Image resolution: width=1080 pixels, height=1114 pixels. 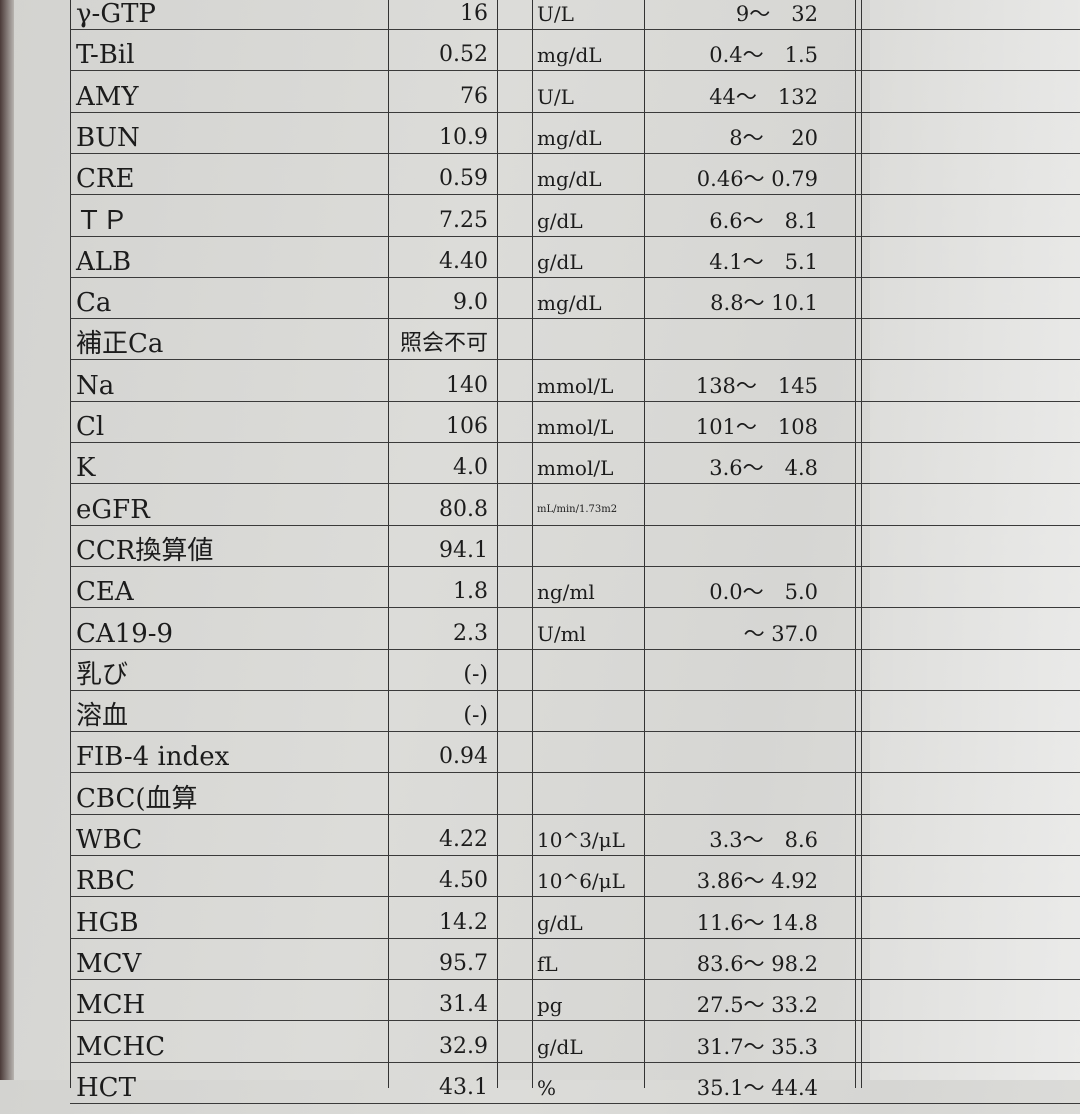 What do you see at coordinates (463, 179) in the screenshot?
I see `cell-value: 0.59` at bounding box center [463, 179].